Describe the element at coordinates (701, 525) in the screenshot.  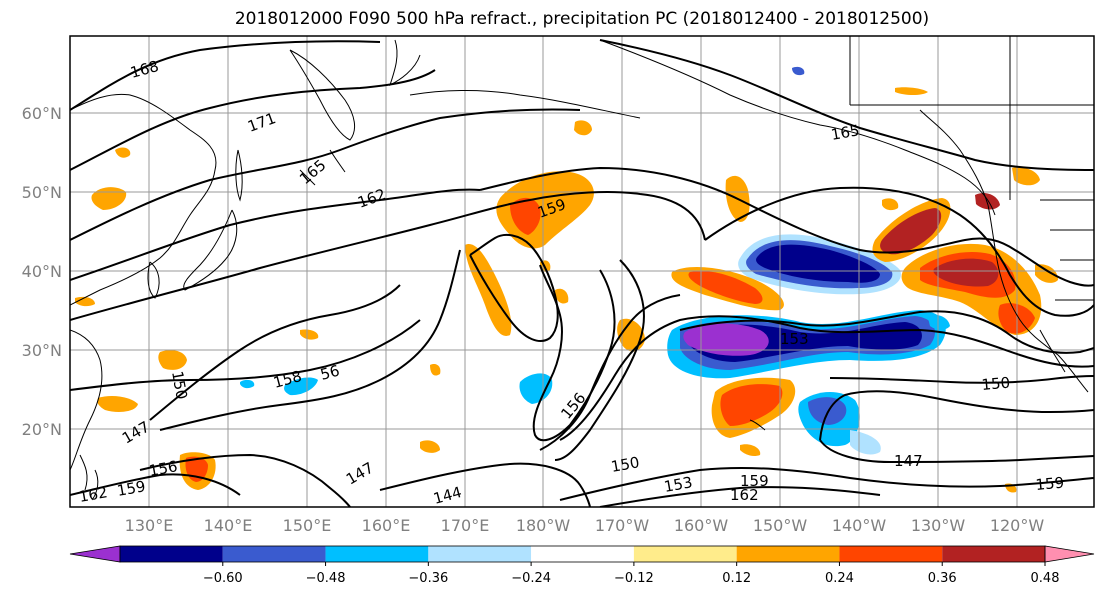
I see `lon-label: 160°W` at that location.